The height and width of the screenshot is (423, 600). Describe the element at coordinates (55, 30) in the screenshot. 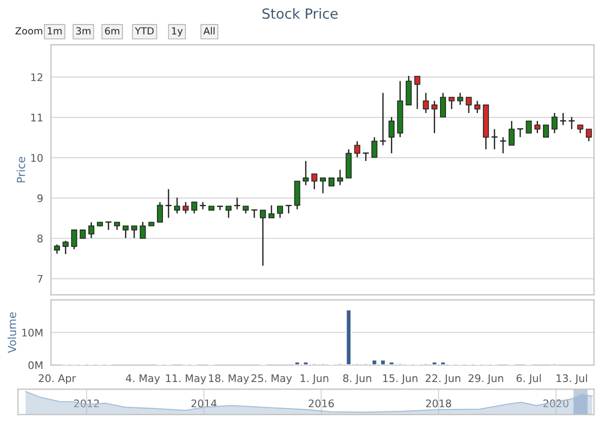

I see `text: 1m` at that location.